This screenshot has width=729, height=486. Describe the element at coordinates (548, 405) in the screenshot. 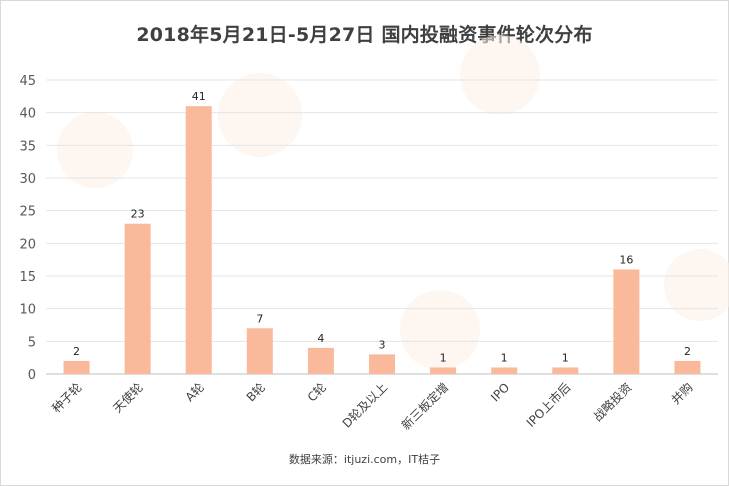

I see `x-tick-label: IPO上市后` at that location.